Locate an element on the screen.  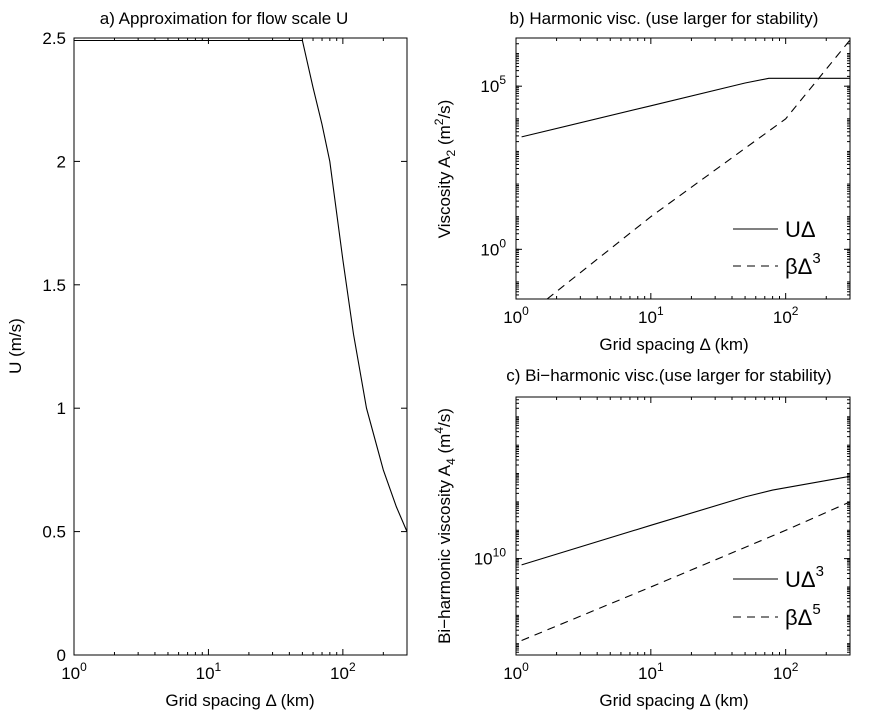
panel-b-ylabel: Viscosity A2 (m2/s) is located at coordinates (445, 169).